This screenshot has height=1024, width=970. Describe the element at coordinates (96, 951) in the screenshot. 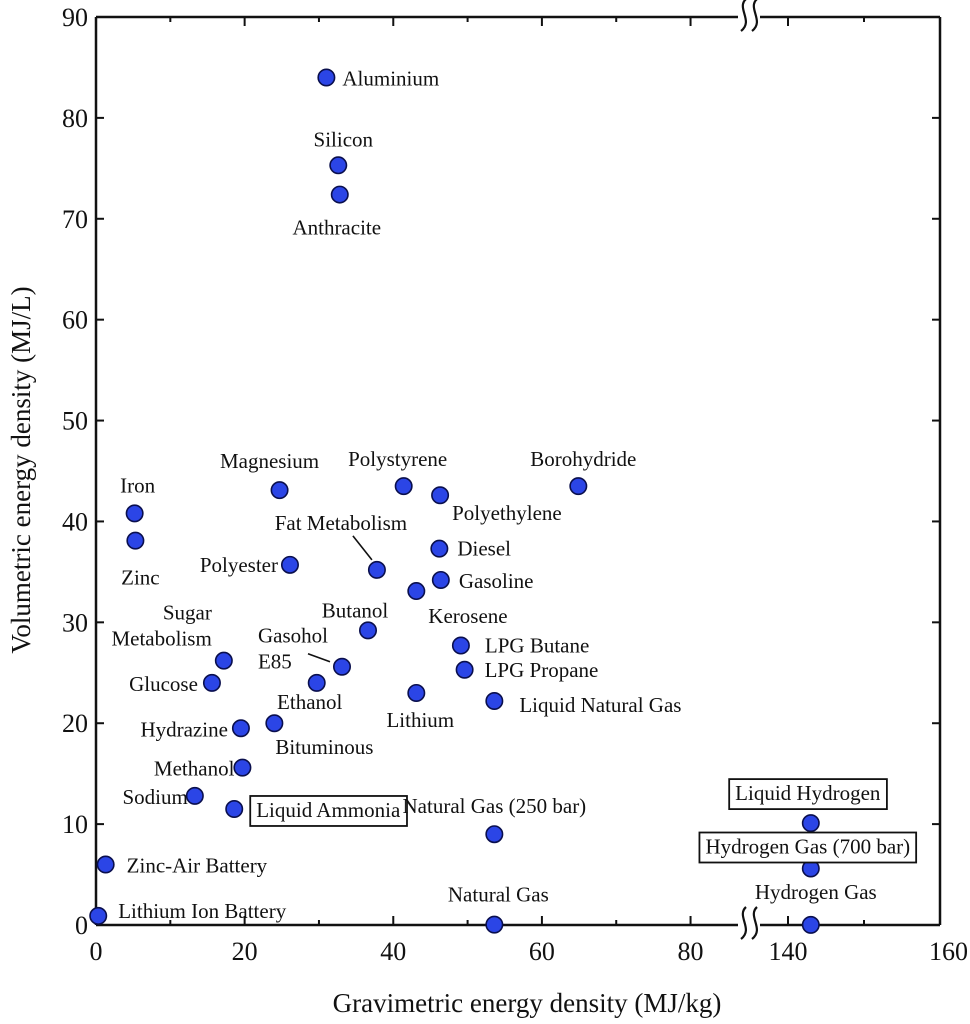

I see `x-tick-label: 0` at that location.